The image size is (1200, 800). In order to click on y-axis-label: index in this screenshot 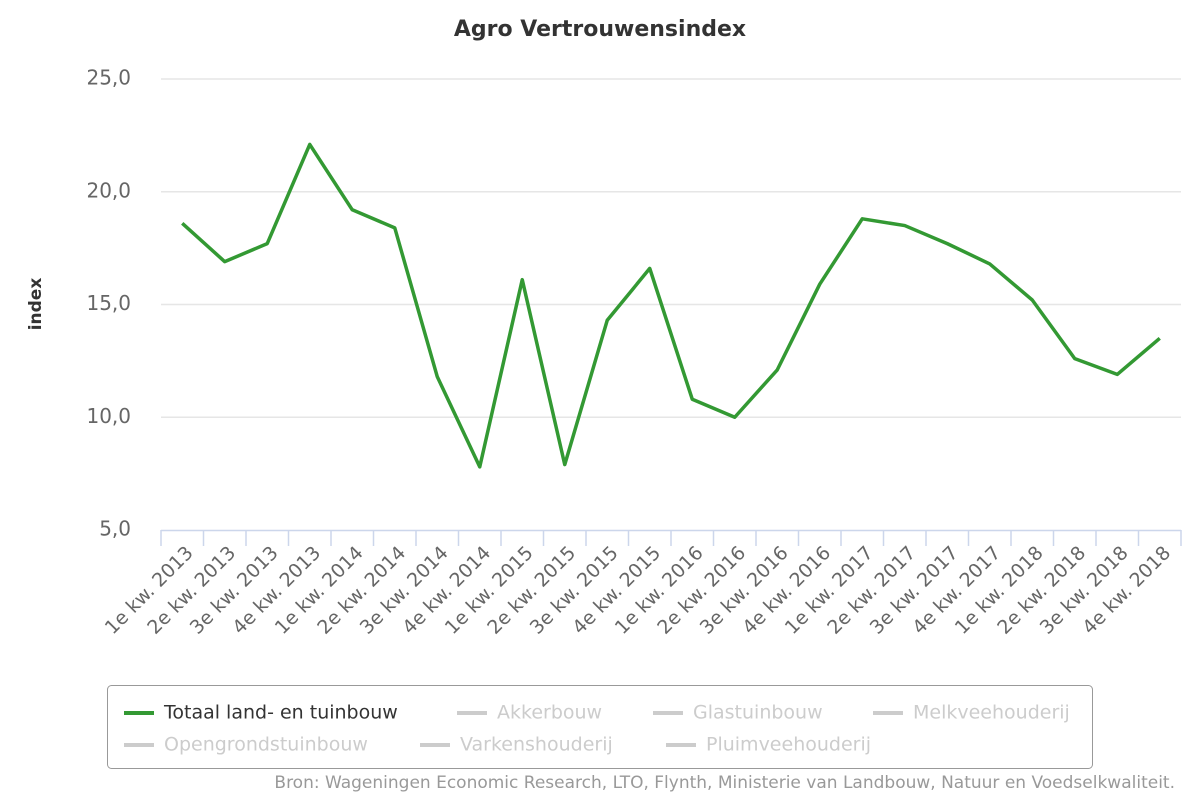, I will do `click(36, 304)`.